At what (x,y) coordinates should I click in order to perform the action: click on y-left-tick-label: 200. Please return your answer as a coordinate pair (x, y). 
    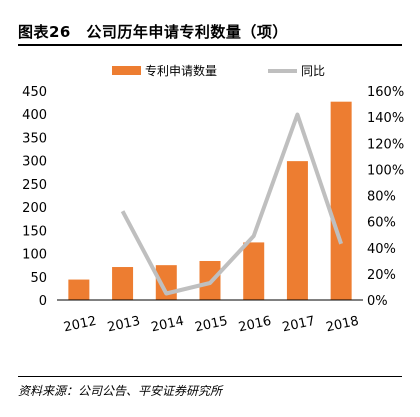
    Looking at the image, I should click on (34, 208).